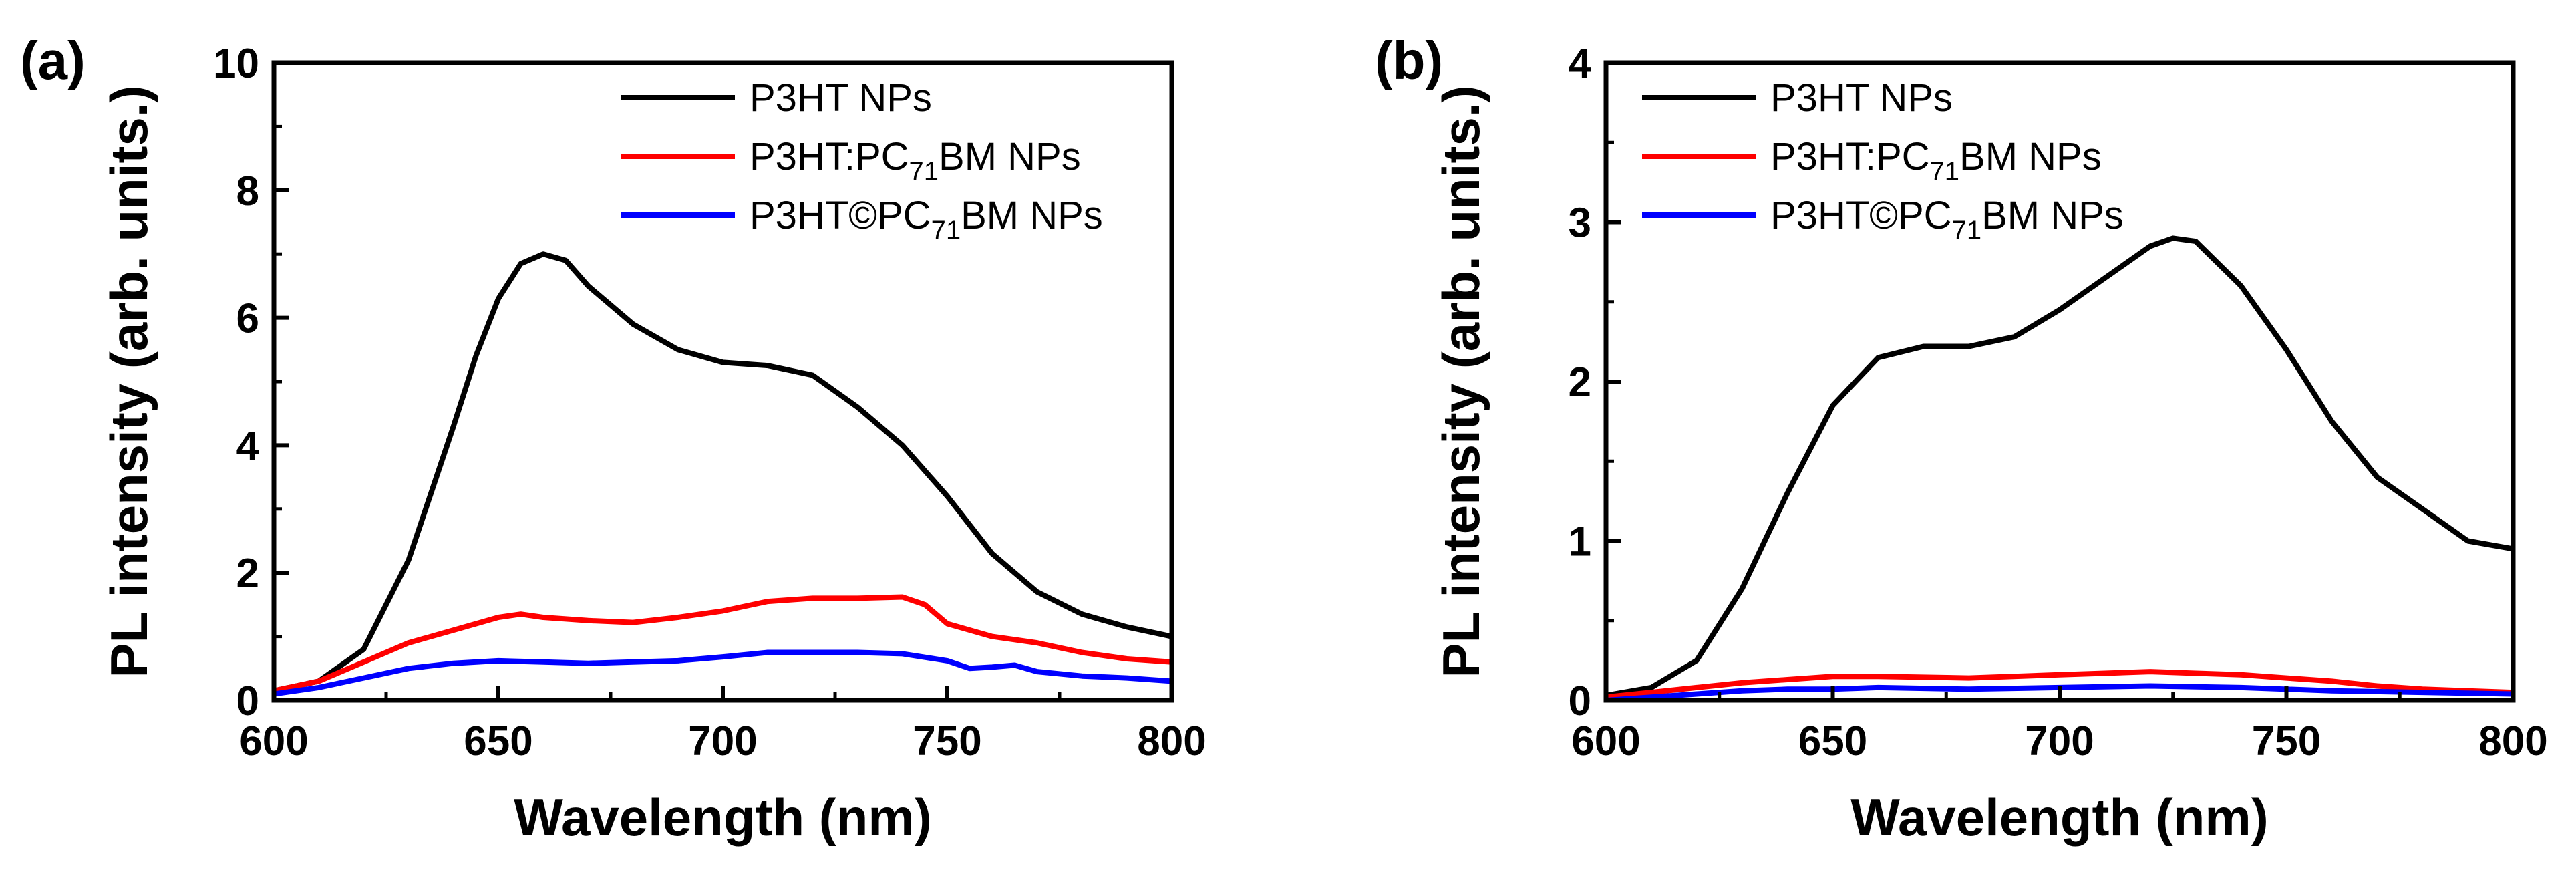  What do you see at coordinates (1580, 542) in the screenshot?
I see `y-tick-label: 1` at bounding box center [1580, 542].